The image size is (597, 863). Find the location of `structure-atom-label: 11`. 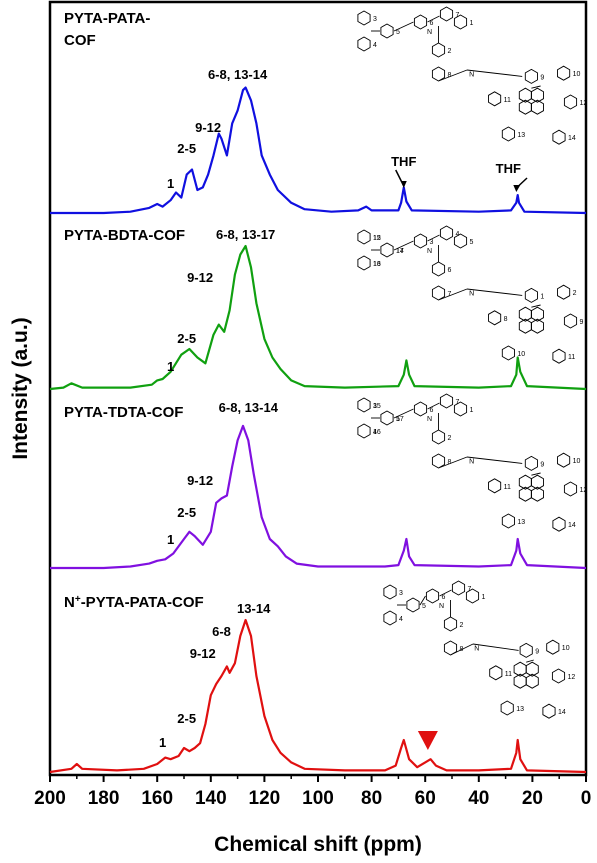

structure-atom-label: 11 is located at coordinates (571, 357).